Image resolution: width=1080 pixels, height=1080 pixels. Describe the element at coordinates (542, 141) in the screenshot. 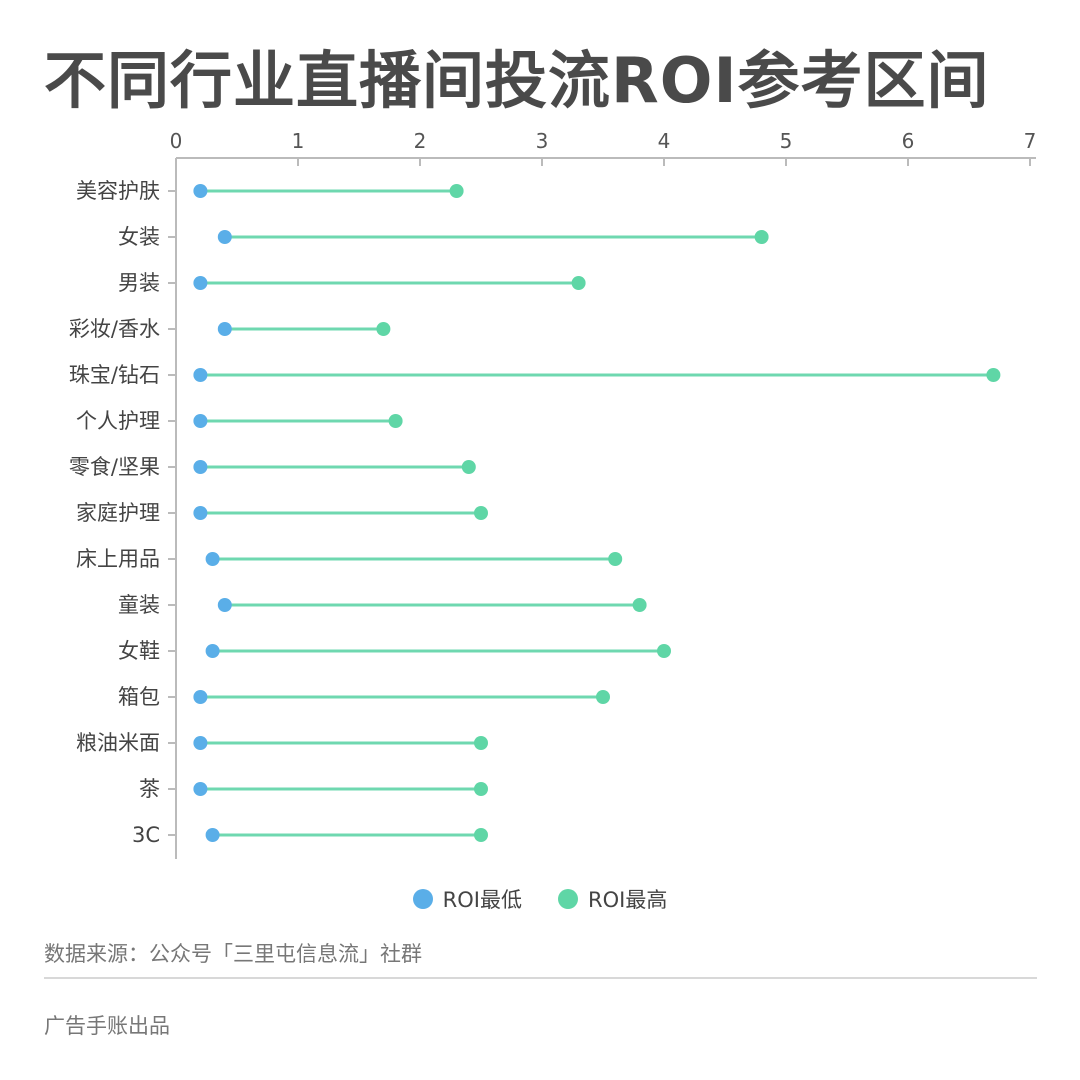

I see `x-tick-label: 3` at that location.